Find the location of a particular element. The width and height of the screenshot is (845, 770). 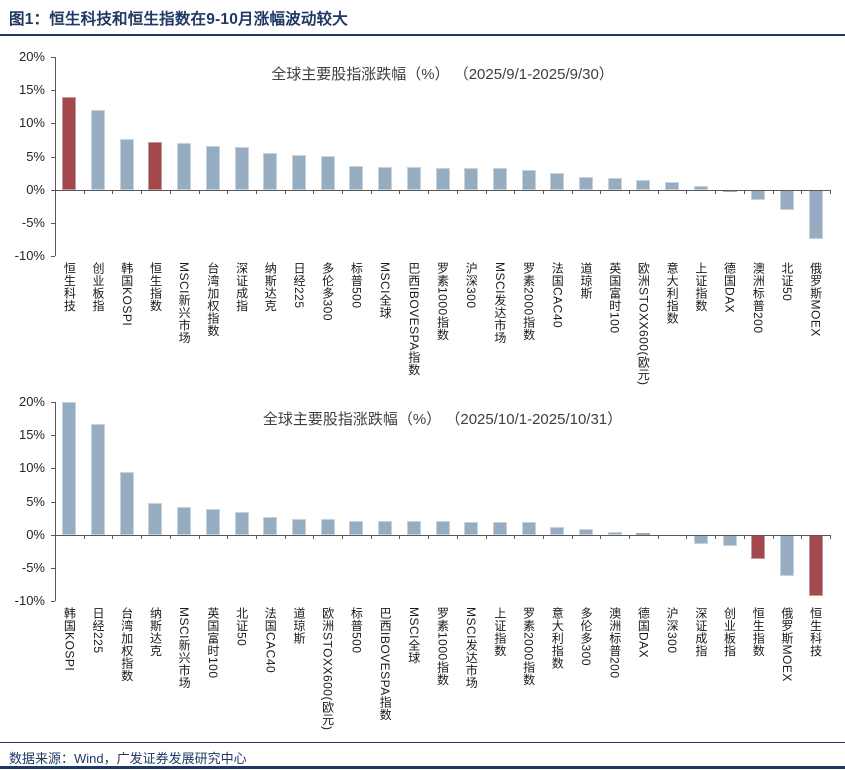

category-label: 标普500 is located at coordinates (356, 285).